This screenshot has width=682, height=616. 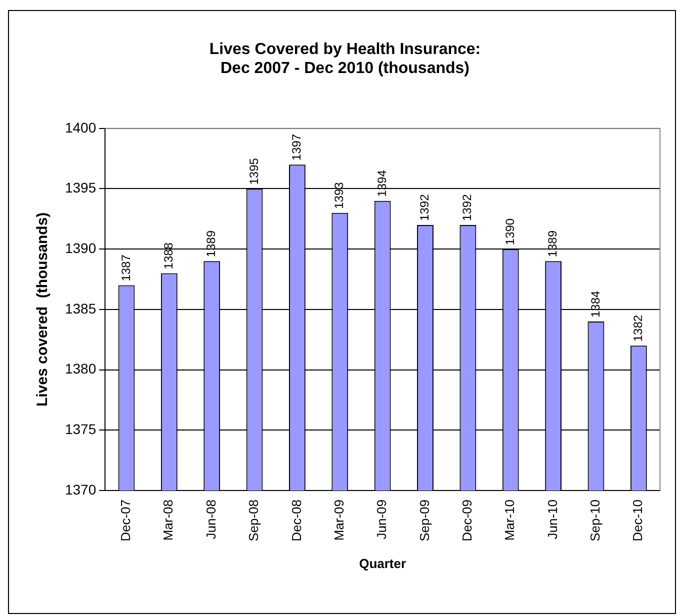 What do you see at coordinates (424, 520) in the screenshot?
I see `x-tick-label: Sep-09` at bounding box center [424, 520].